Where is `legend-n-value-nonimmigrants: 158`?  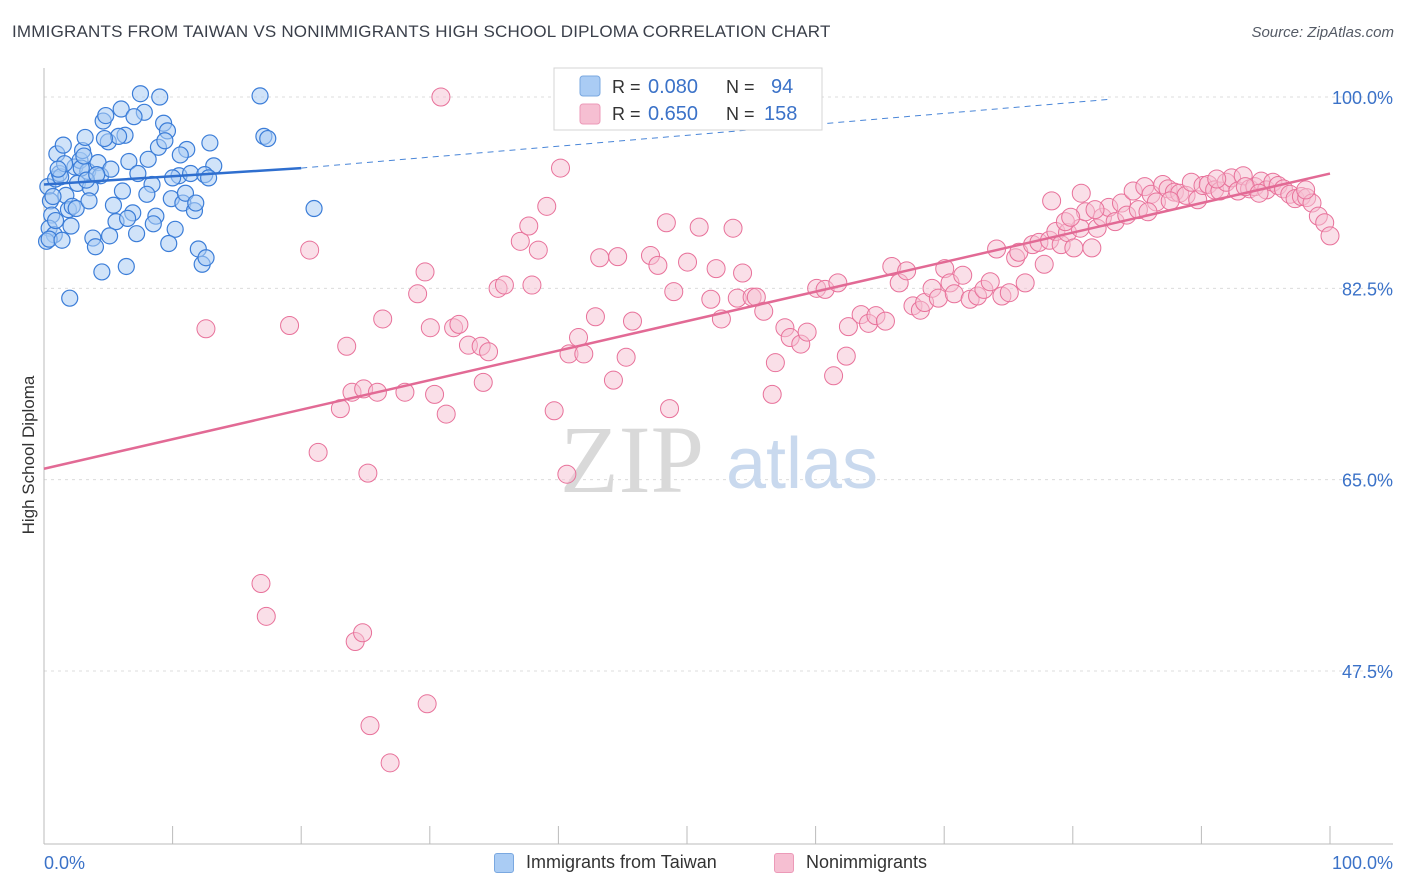 legend-n-value-nonimmigrants: 158 is located at coordinates (780, 114).